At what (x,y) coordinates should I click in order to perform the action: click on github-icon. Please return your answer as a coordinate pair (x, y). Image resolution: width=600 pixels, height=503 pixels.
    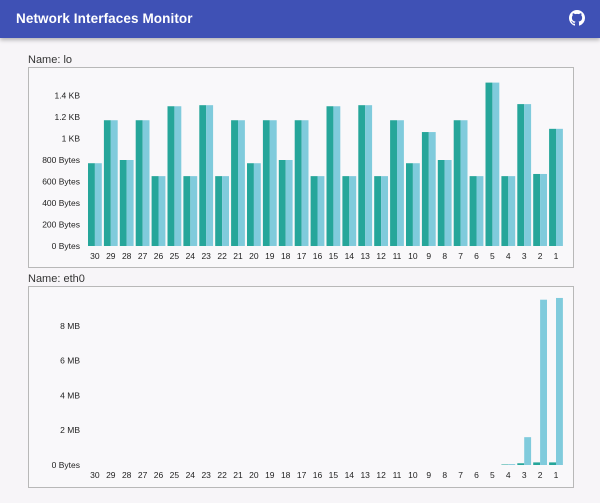
    Looking at the image, I should click on (577, 18).